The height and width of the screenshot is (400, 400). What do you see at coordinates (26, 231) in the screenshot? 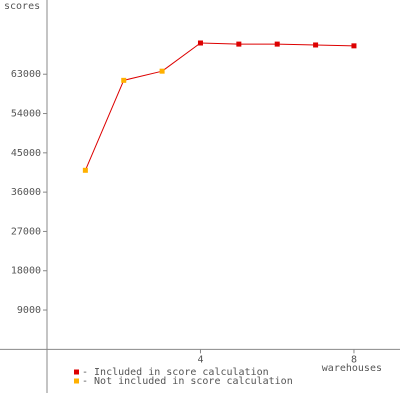
I see `y-tick-label: 27000` at bounding box center [26, 231].